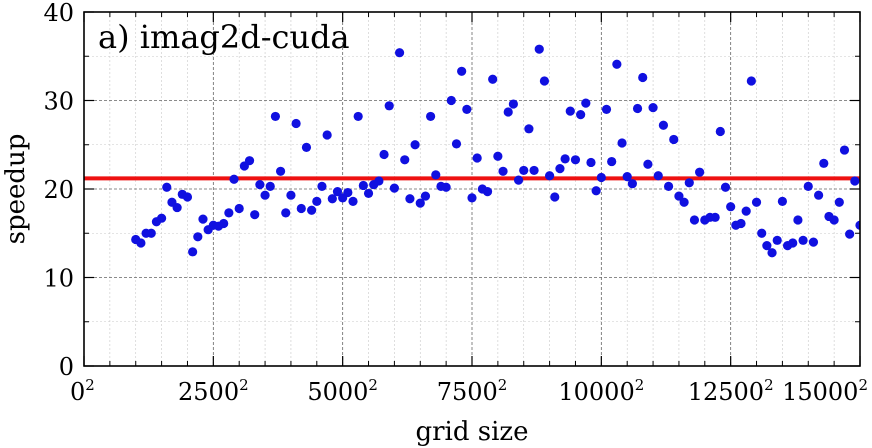  What do you see at coordinates (66, 367) in the screenshot?
I see `y-tick-label: 0` at bounding box center [66, 367].